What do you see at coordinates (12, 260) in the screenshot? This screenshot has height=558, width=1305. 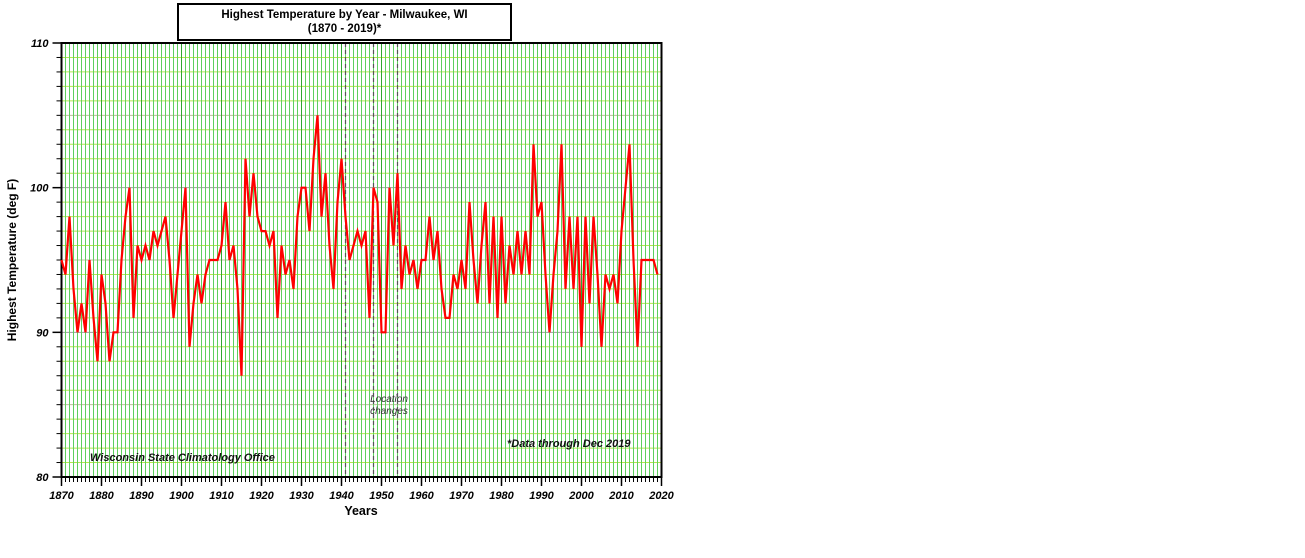 I see `y-axis-label: Highest Temperature (deg F)` at bounding box center [12, 260].